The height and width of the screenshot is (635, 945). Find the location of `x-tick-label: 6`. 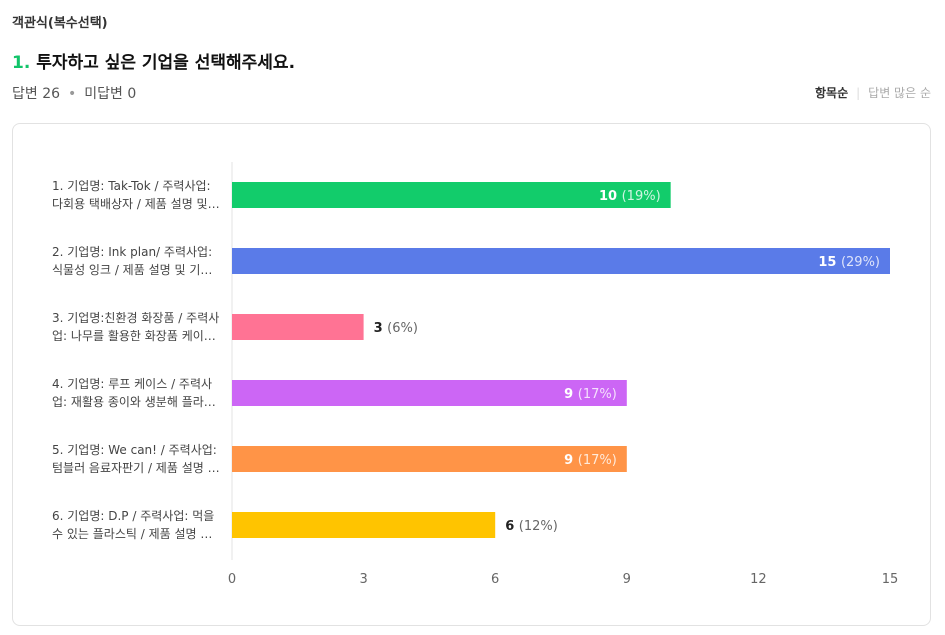

x-tick-label: 6 is located at coordinates (495, 579).